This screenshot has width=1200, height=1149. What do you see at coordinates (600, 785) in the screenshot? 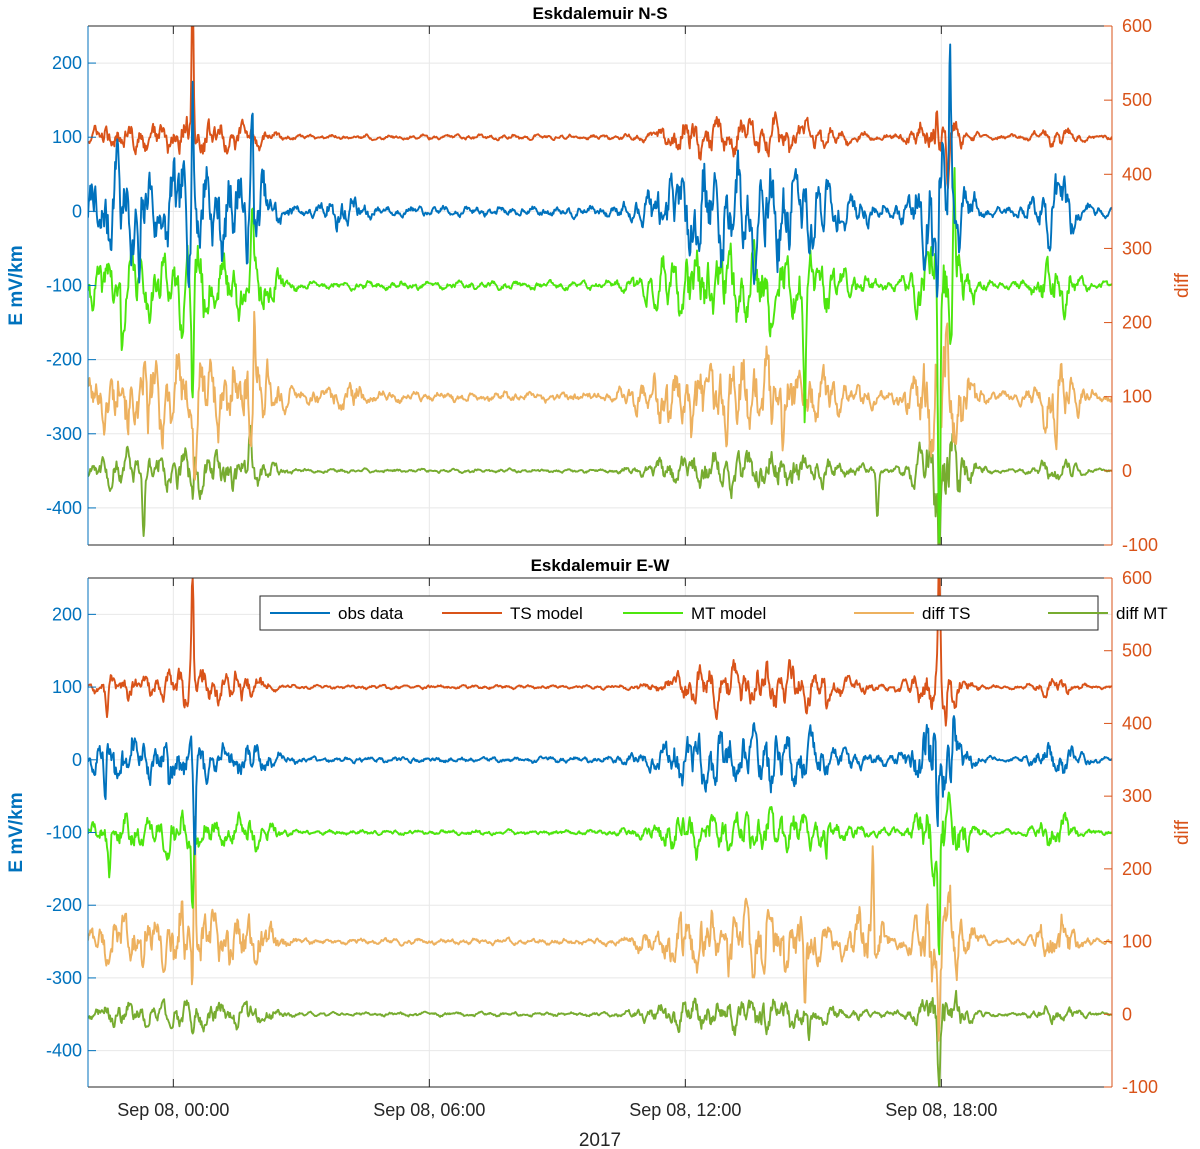
I see `series-line-obs-data` at bounding box center [600, 785].